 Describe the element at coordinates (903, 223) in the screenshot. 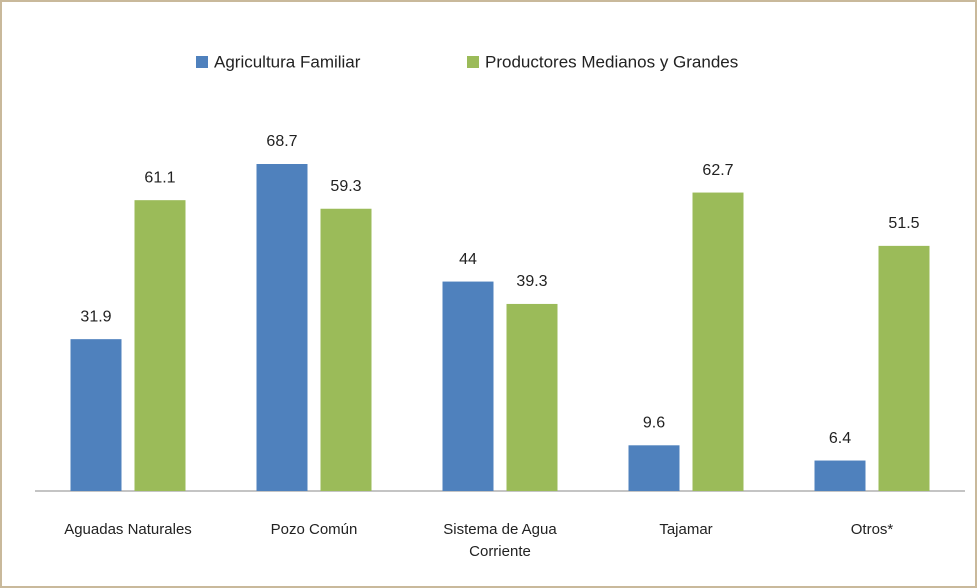

I see `value-label: 51.5` at that location.